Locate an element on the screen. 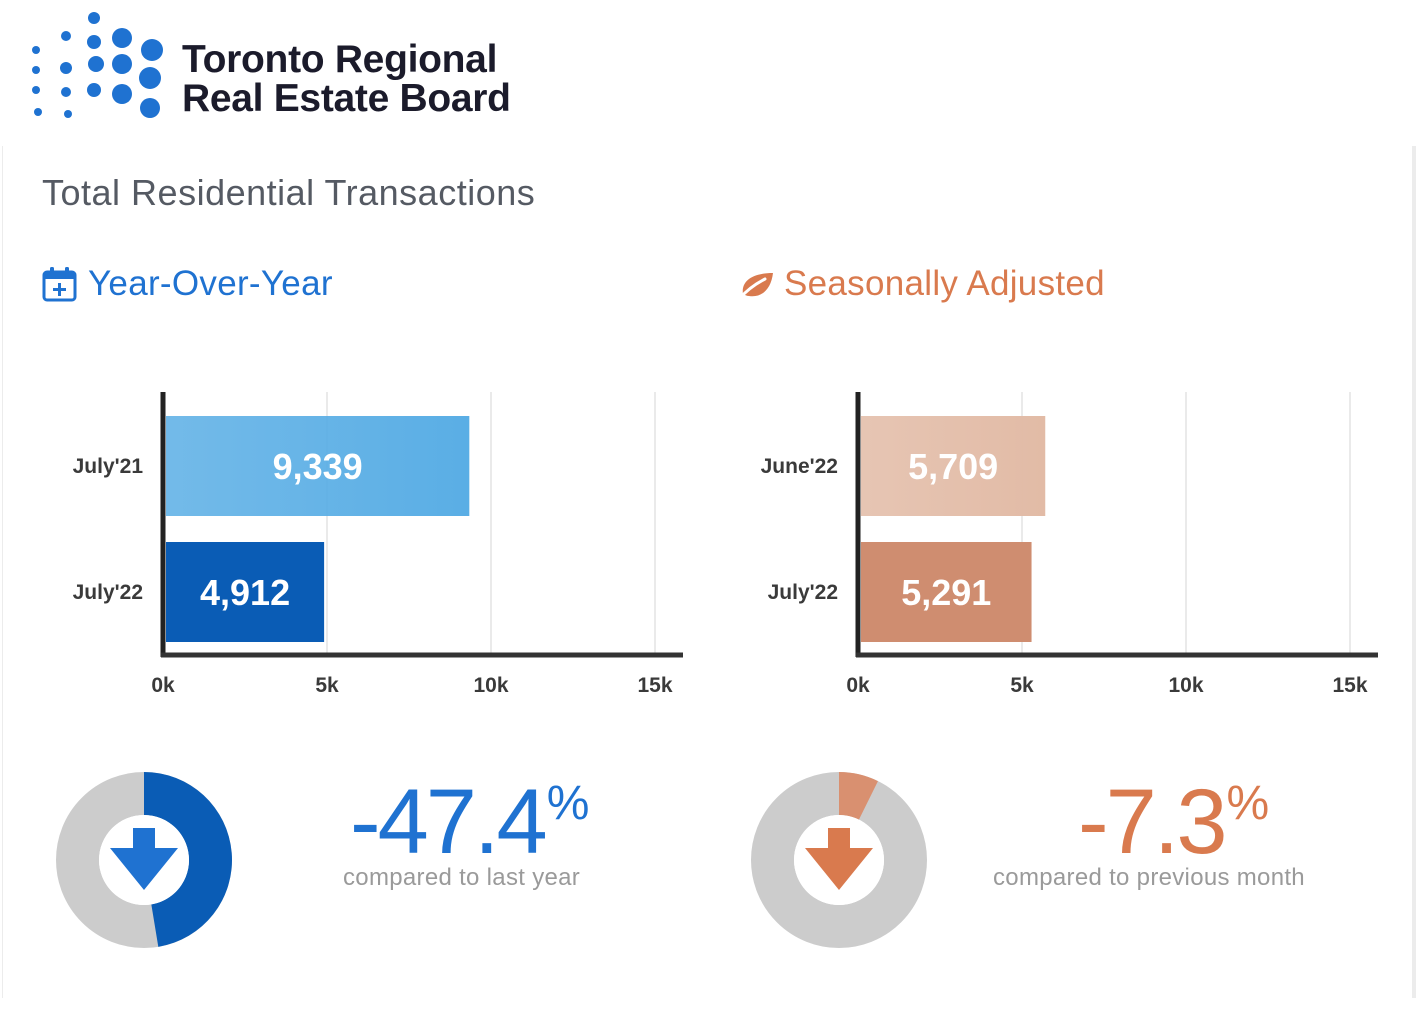 This screenshot has height=1028, width=1421. brand-line-1: Toronto Regional is located at coordinates (340, 59).